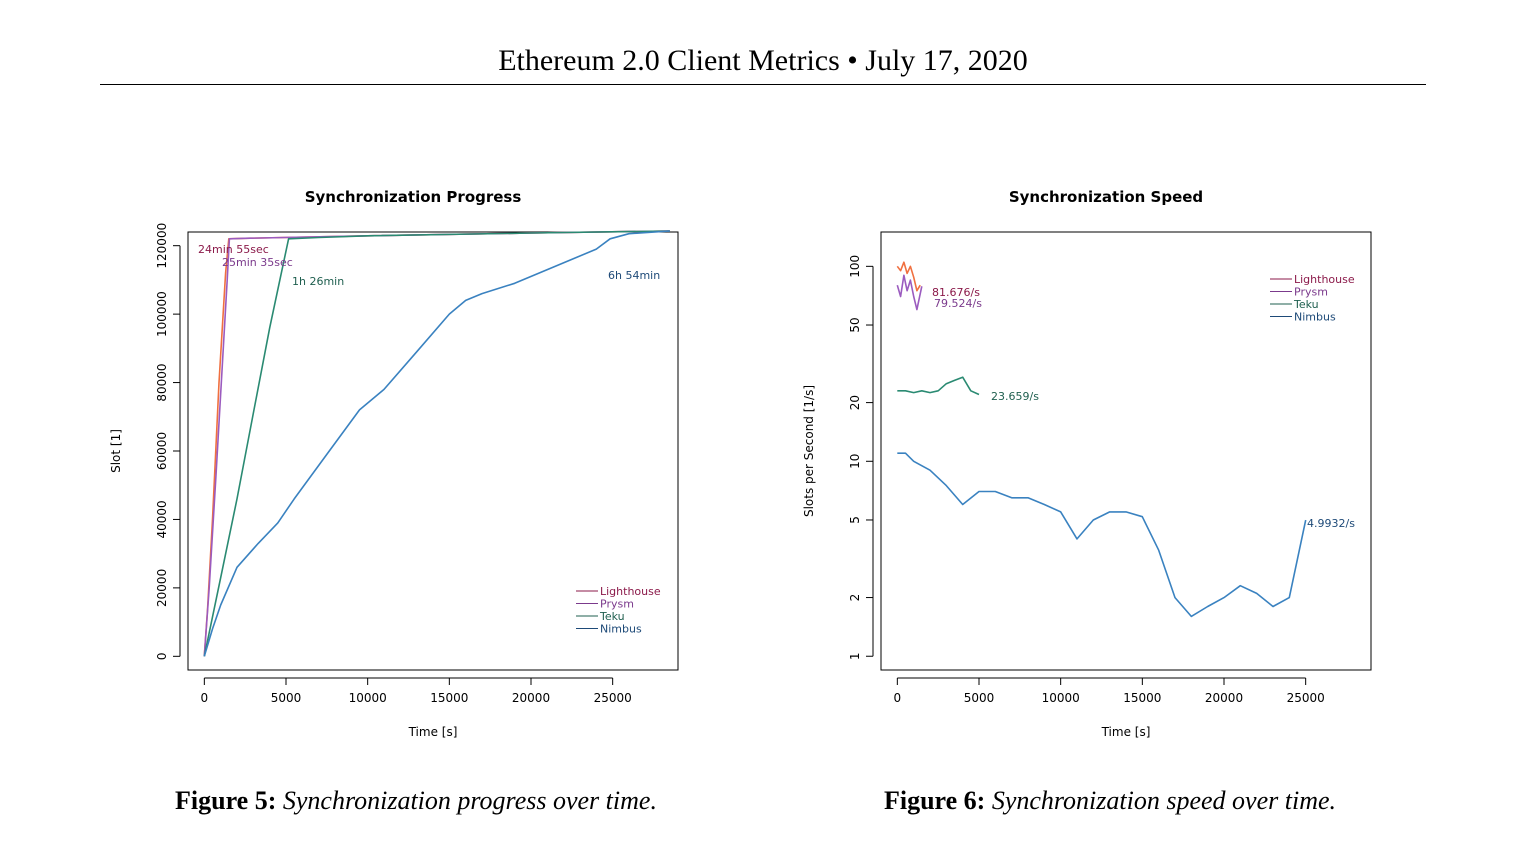 Image resolution: width=1530 pixels, height=860 pixels. What do you see at coordinates (1106, 197) in the screenshot?
I see `chart-title: Synchronization Speed` at bounding box center [1106, 197].